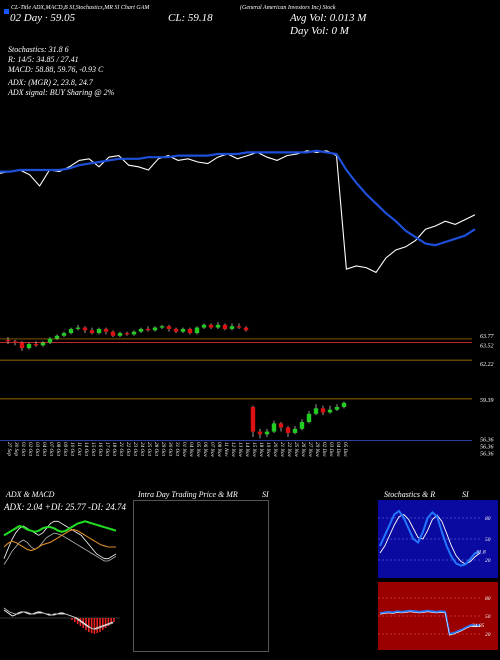 The width and height of the screenshot is (500, 660). What do you see at coordinates (190, 18) in the screenshot?
I see `close-label: CL: 59.18` at bounding box center [190, 18].